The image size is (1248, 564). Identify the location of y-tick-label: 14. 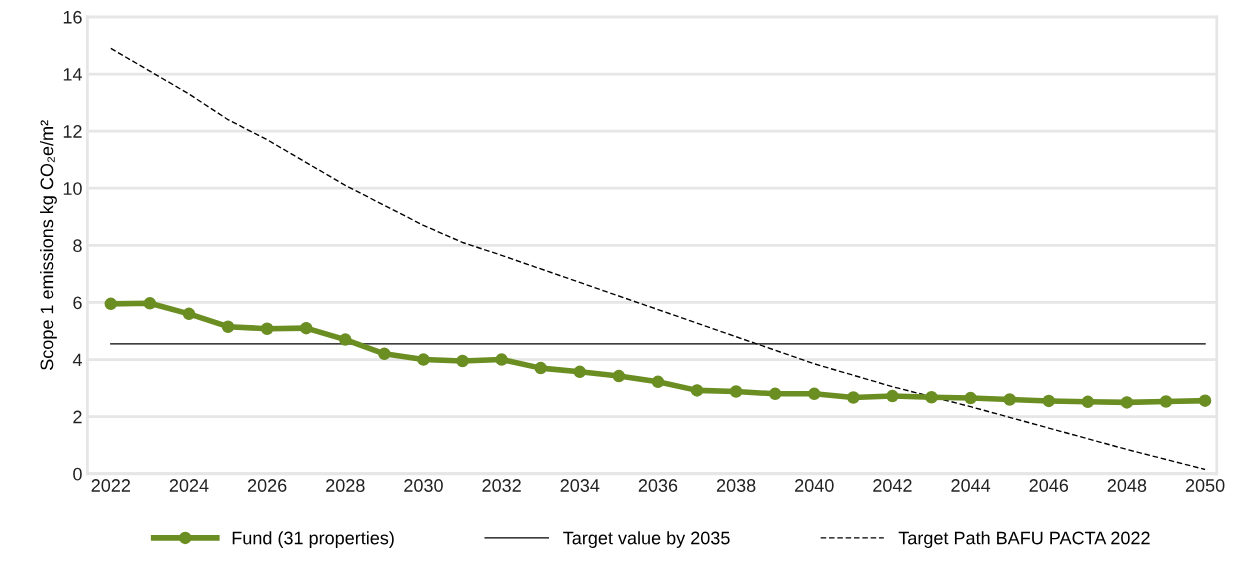
(72, 74).